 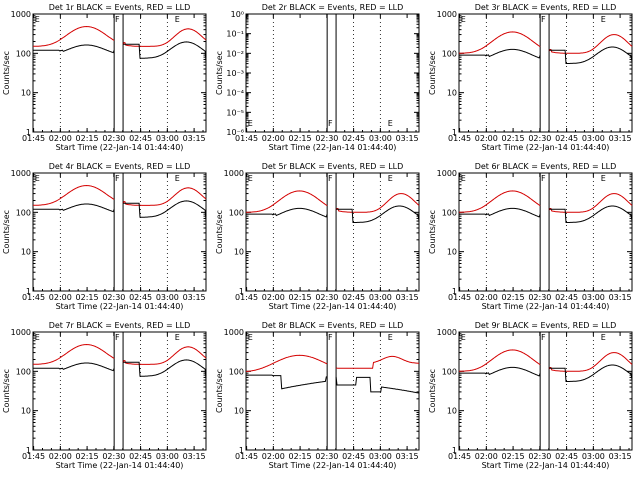 What do you see at coordinates (237, 14) in the screenshot?
I see `y-tick-label: 10⁰` at bounding box center [237, 14].